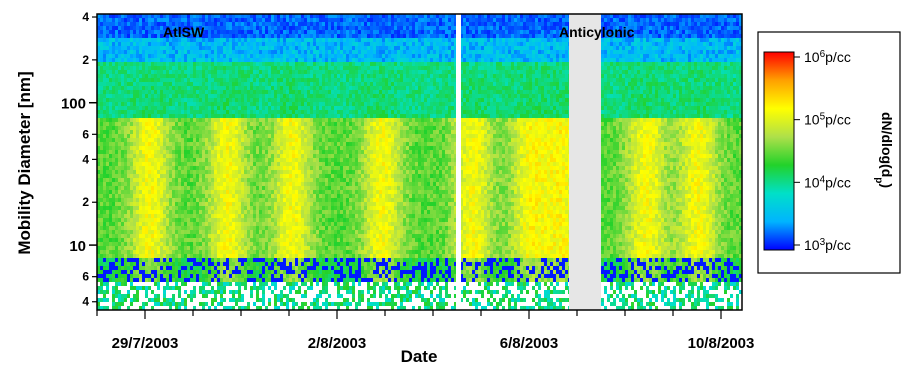 This screenshot has height=368, width=904. What do you see at coordinates (597, 32) in the screenshot?
I see `period-label-anticyclonic: Anticylonic` at bounding box center [597, 32].